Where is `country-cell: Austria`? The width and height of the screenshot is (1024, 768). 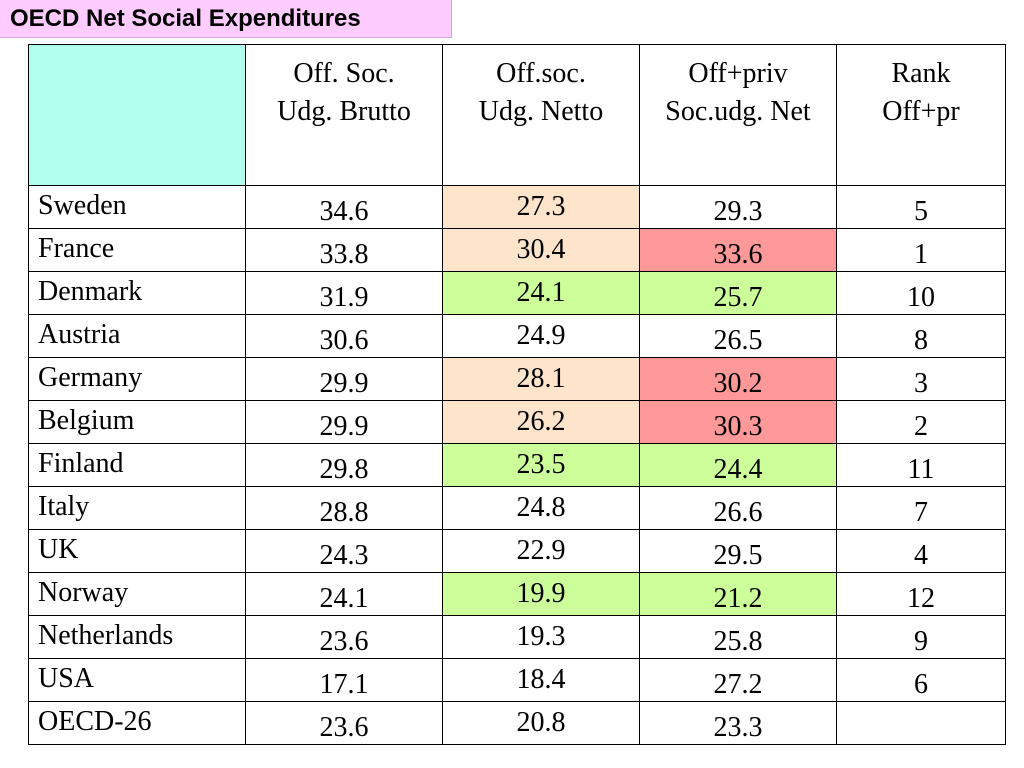
country-cell: Austria is located at coordinates (137, 336).